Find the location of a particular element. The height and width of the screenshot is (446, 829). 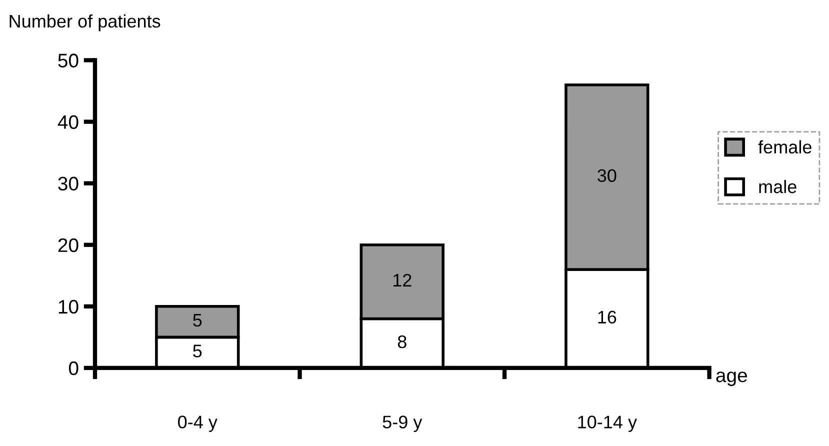

y-tick-label: 40 is located at coordinates (68, 122).